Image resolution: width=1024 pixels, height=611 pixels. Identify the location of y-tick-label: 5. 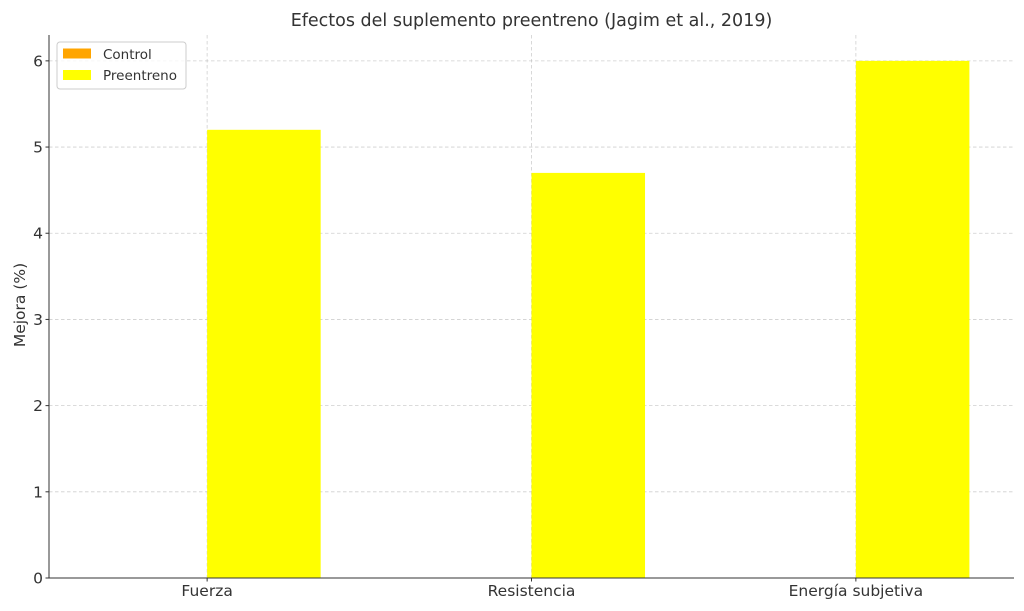
(38, 148).